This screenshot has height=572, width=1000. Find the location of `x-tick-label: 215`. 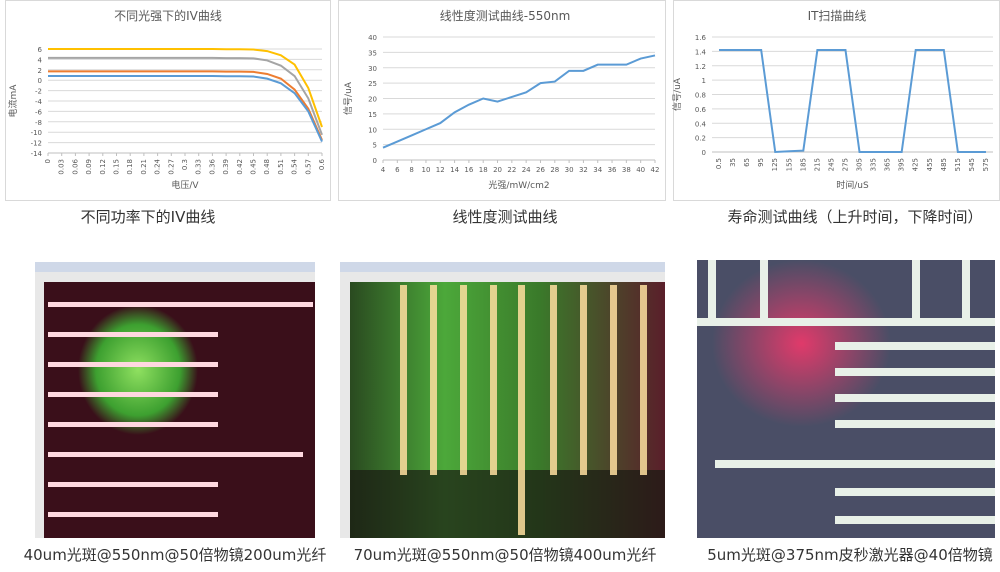

x-tick-label: 215 is located at coordinates (817, 164).